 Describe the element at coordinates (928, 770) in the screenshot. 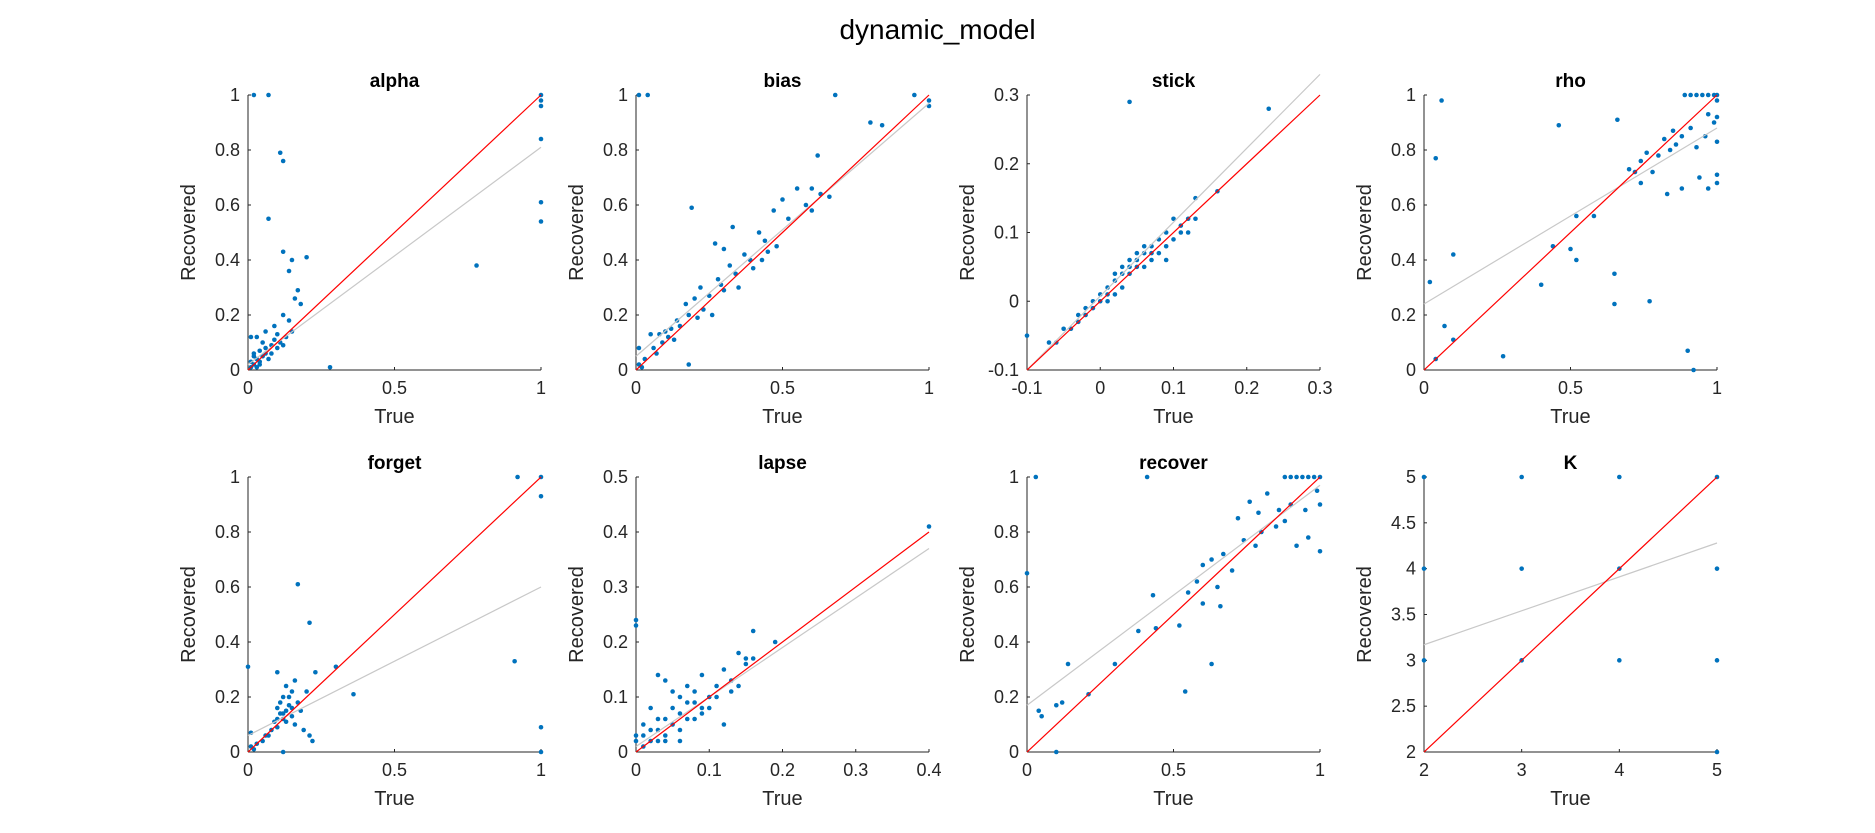

I see `x-tick-label: 0.4` at that location.